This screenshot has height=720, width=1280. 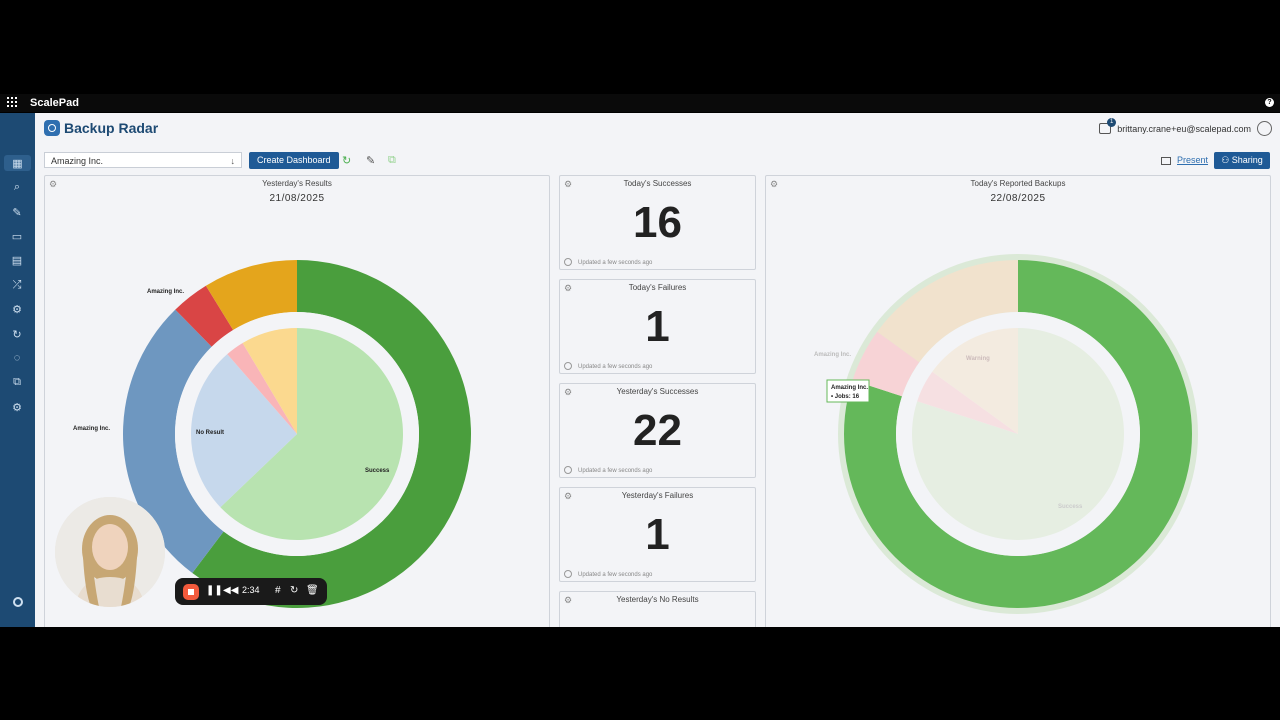 I want to click on refresh-icon: ↻, so click(x=347, y=161).